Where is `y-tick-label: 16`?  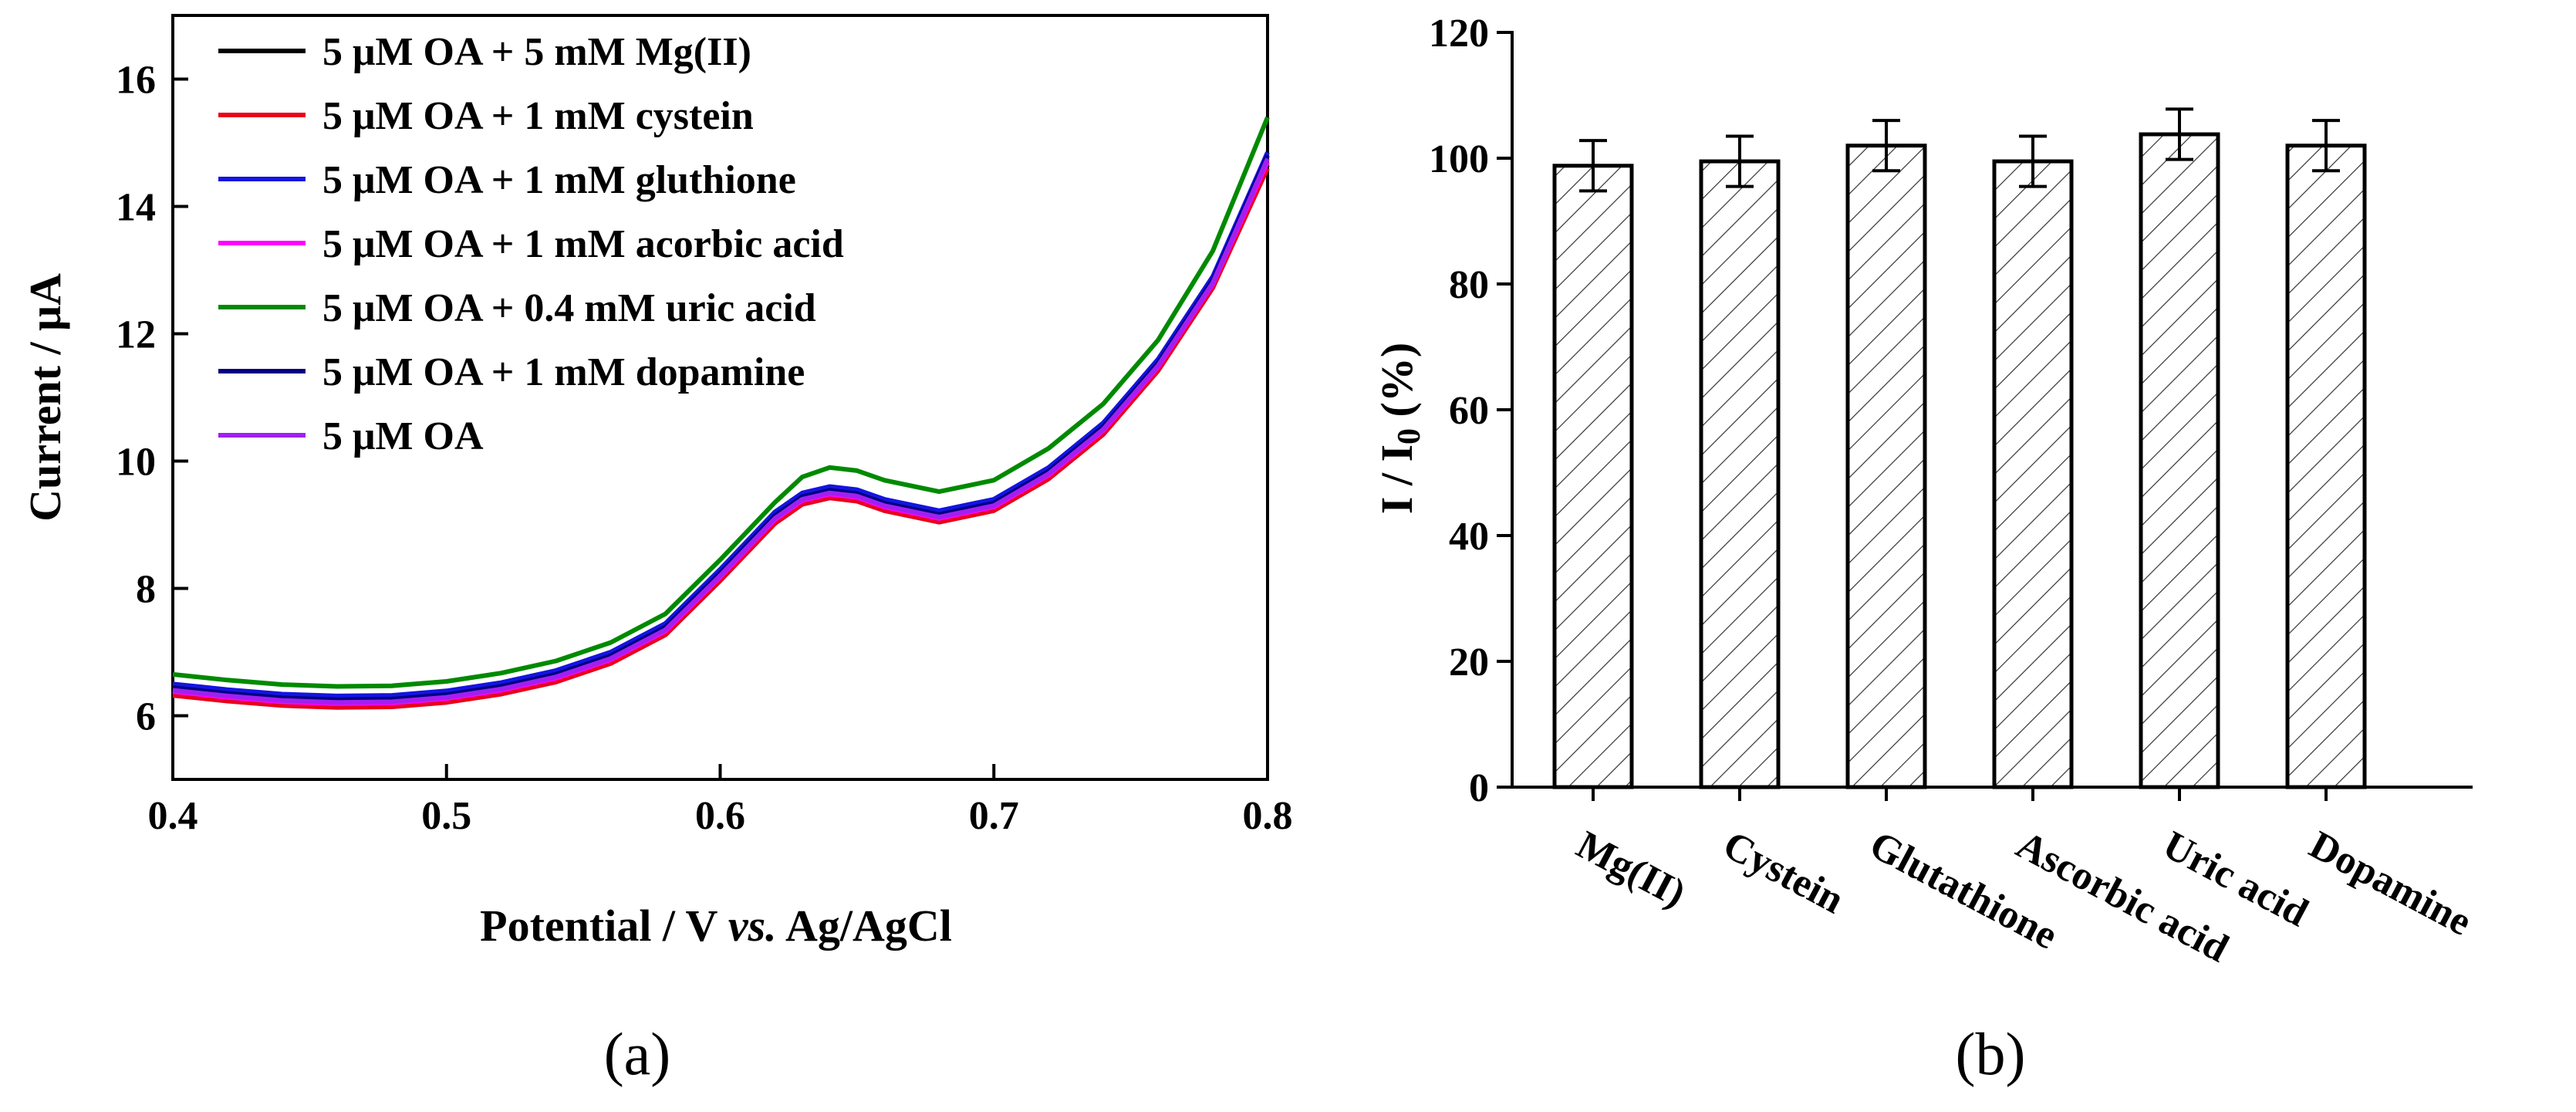
y-tick-label: 16 is located at coordinates (136, 81).